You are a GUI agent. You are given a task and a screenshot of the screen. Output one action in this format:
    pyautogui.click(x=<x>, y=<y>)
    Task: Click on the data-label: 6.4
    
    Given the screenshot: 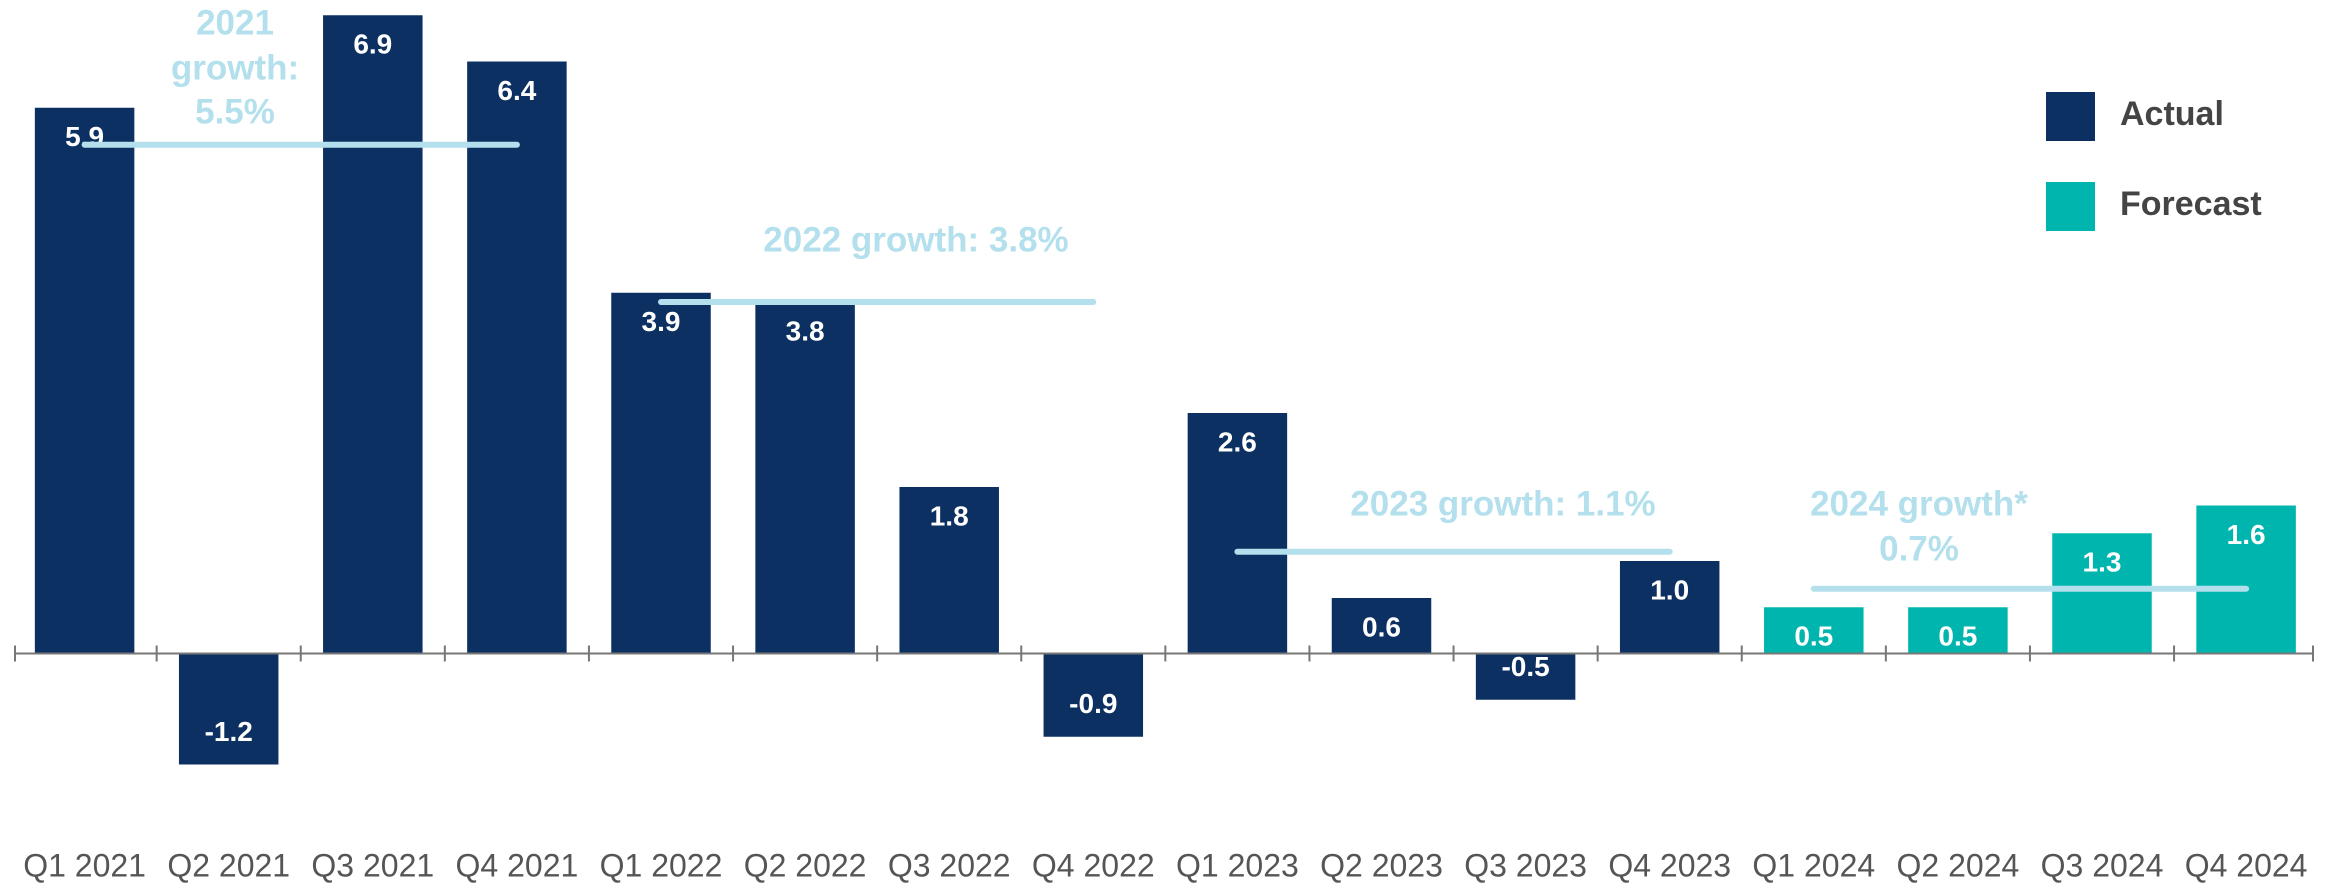 What is the action you would take?
    pyautogui.click(x=516, y=90)
    